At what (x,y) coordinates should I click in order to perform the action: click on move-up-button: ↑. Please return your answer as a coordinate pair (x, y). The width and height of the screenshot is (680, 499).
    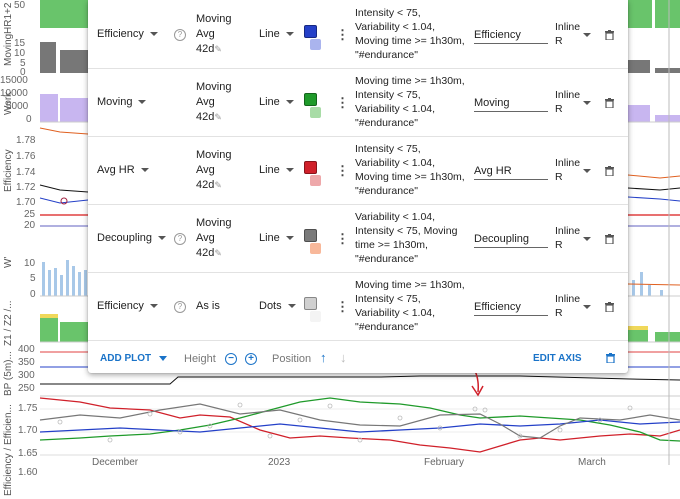
    Looking at the image, I should click on (323, 357).